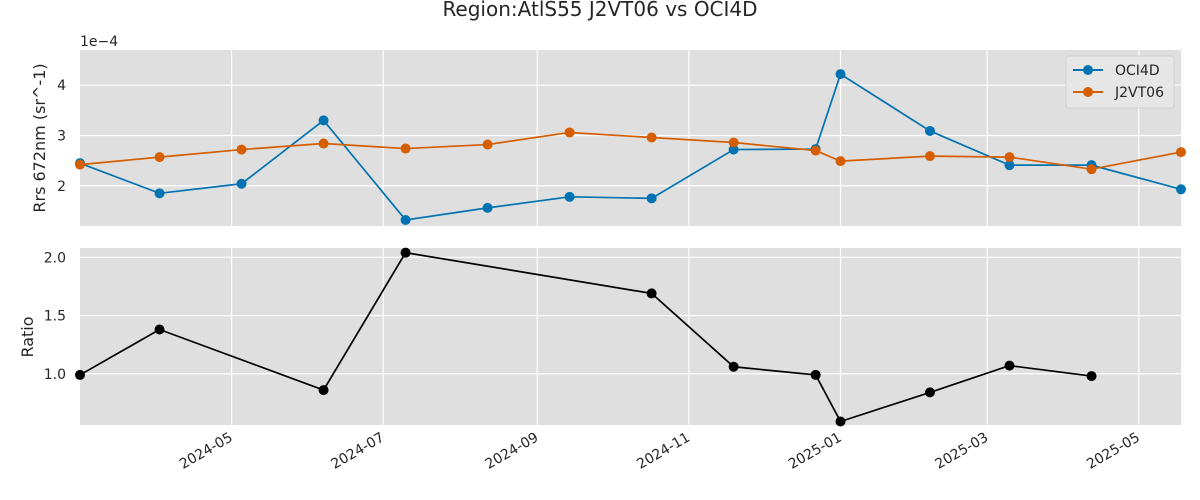  Describe the element at coordinates (1088, 70) in the screenshot. I see `legend-marker-oci4d` at that location.